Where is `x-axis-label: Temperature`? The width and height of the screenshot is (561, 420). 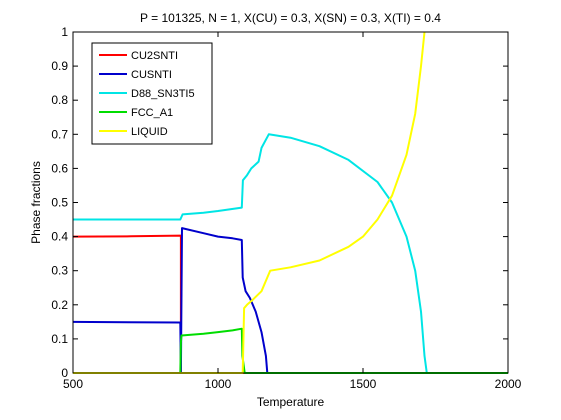 x-axis-label: Temperature is located at coordinates (291, 402).